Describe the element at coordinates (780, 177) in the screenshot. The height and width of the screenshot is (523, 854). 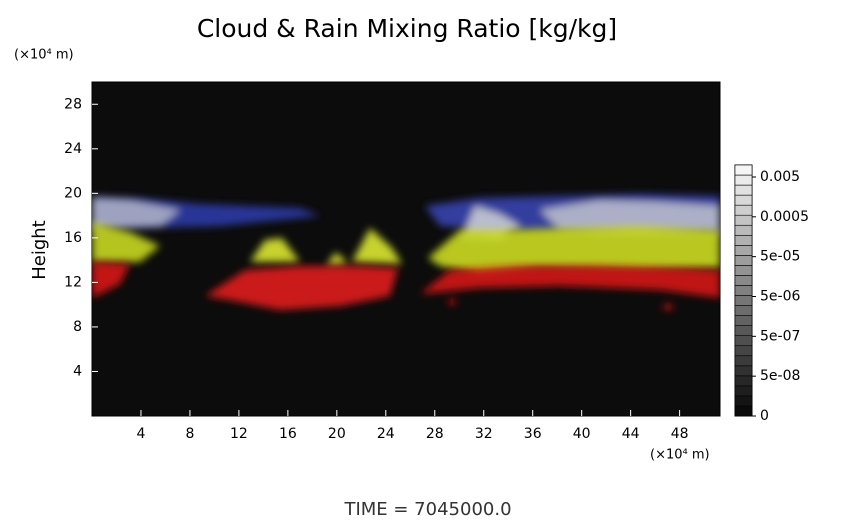
I see `colorbar-tick-label: 0.005` at that location.